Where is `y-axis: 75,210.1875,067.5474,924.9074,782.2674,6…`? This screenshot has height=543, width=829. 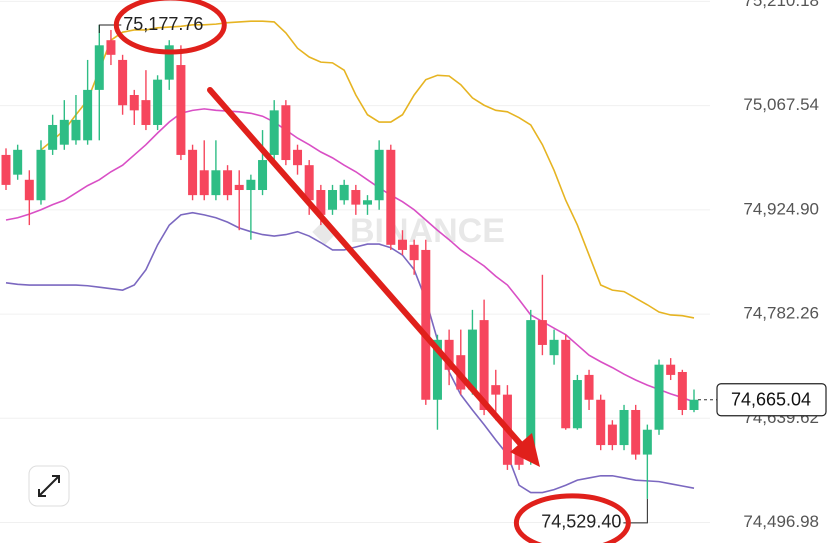 y-axis: 75,210.1875,067.5474,924.9074,782.2674,6… is located at coordinates (781, 265).